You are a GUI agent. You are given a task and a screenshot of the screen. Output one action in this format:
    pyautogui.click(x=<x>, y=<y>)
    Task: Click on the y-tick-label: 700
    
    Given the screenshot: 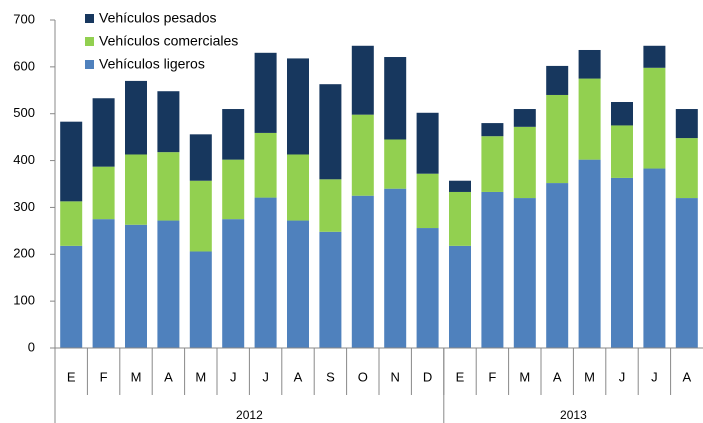 What is the action you would take?
    pyautogui.click(x=24, y=18)
    